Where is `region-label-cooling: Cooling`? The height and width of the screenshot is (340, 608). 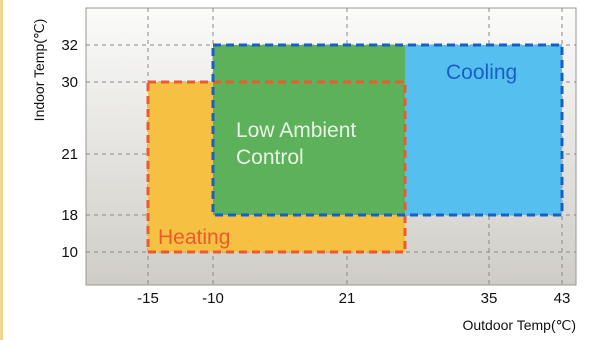 region-label-cooling: Cooling is located at coordinates (481, 72).